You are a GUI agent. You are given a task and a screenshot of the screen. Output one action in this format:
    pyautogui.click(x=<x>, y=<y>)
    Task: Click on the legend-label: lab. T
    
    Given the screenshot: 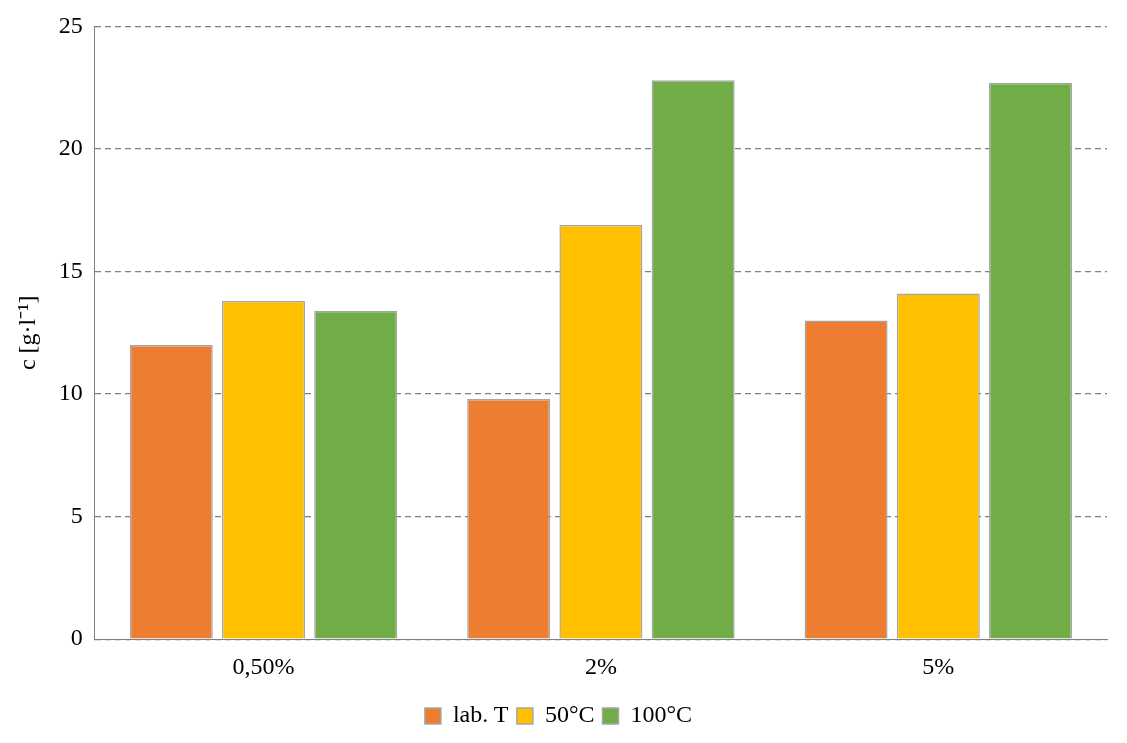 What is the action you would take?
    pyautogui.click(x=480, y=714)
    